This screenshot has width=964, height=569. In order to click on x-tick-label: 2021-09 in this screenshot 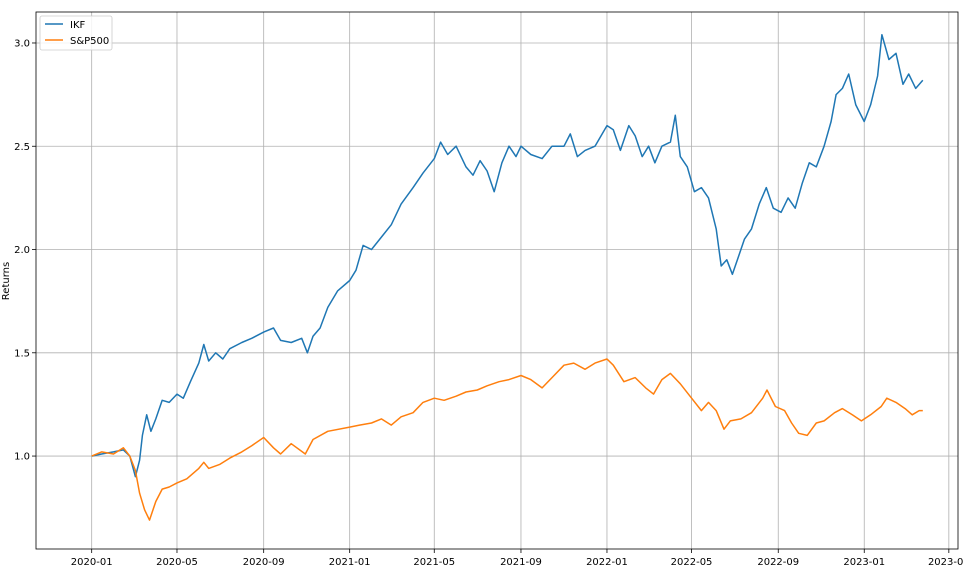, I will do `click(521, 562)`.